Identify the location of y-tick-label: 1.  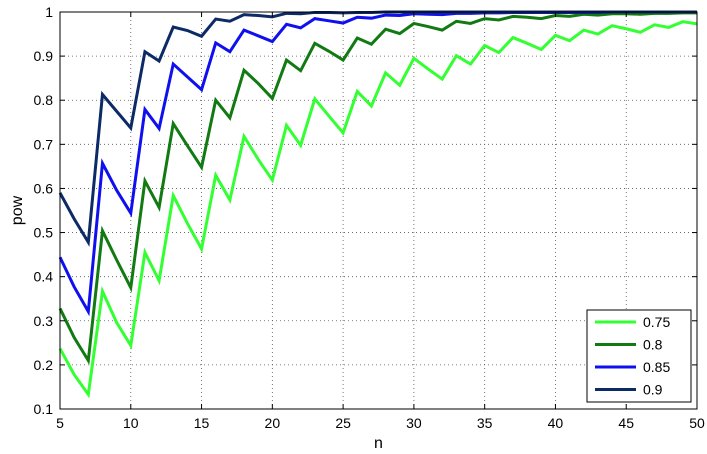
(49, 12).